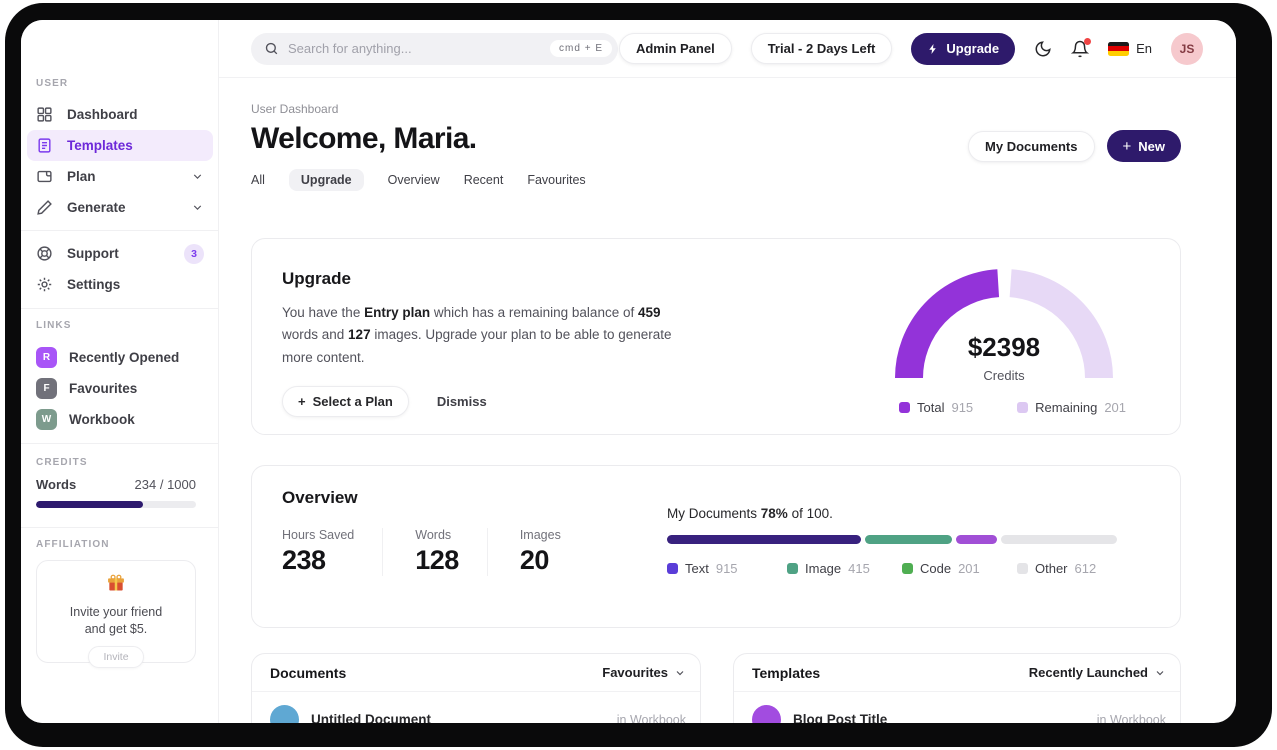  I want to click on sidebar-section-credits: CREDITS, so click(62, 462).